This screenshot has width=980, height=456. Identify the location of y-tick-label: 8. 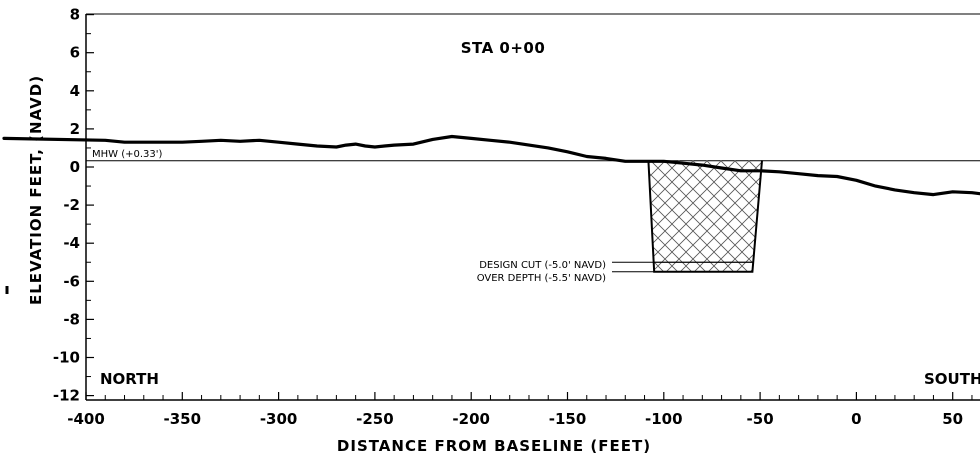
(75, 15).